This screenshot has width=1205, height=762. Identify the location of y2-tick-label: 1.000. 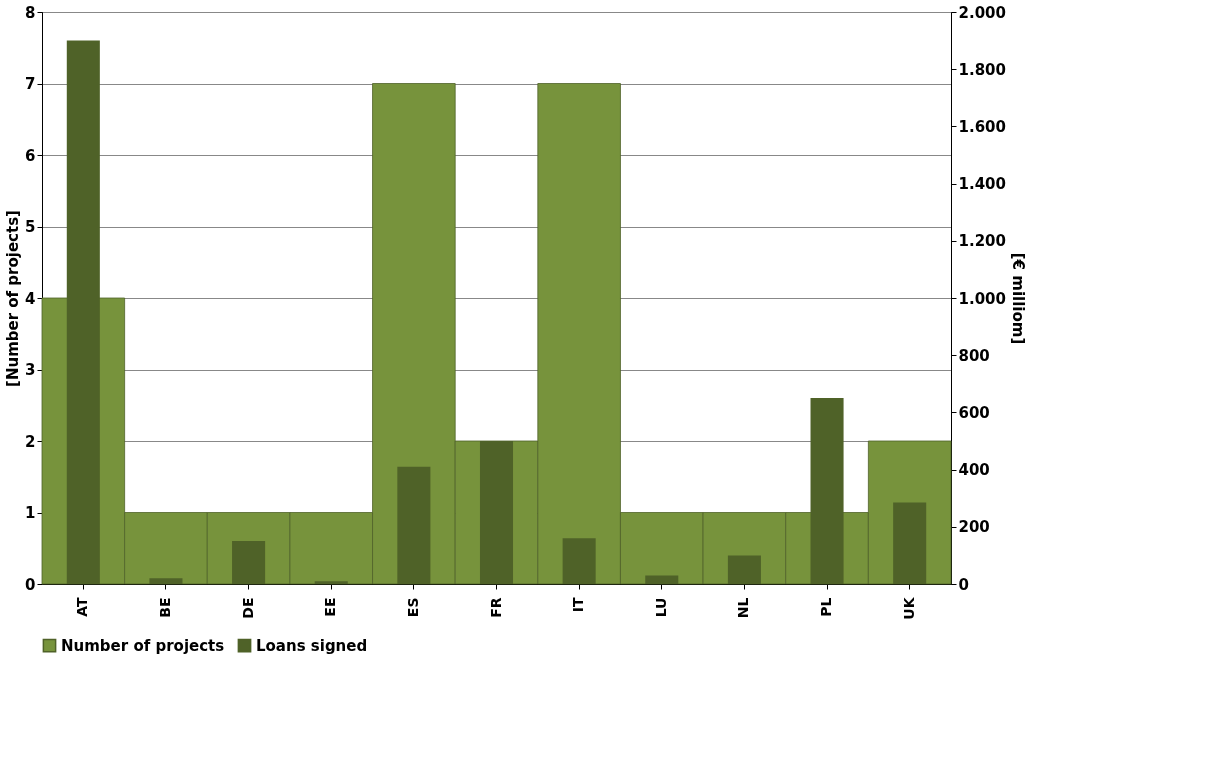
(982, 298).